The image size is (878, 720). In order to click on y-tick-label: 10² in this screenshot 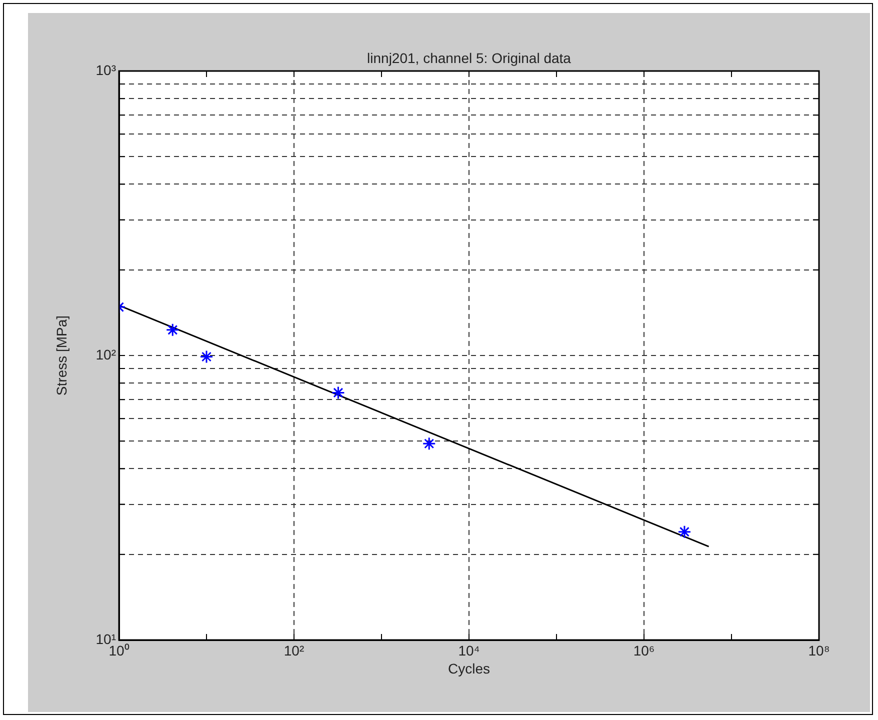, I will do `click(106, 354)`.